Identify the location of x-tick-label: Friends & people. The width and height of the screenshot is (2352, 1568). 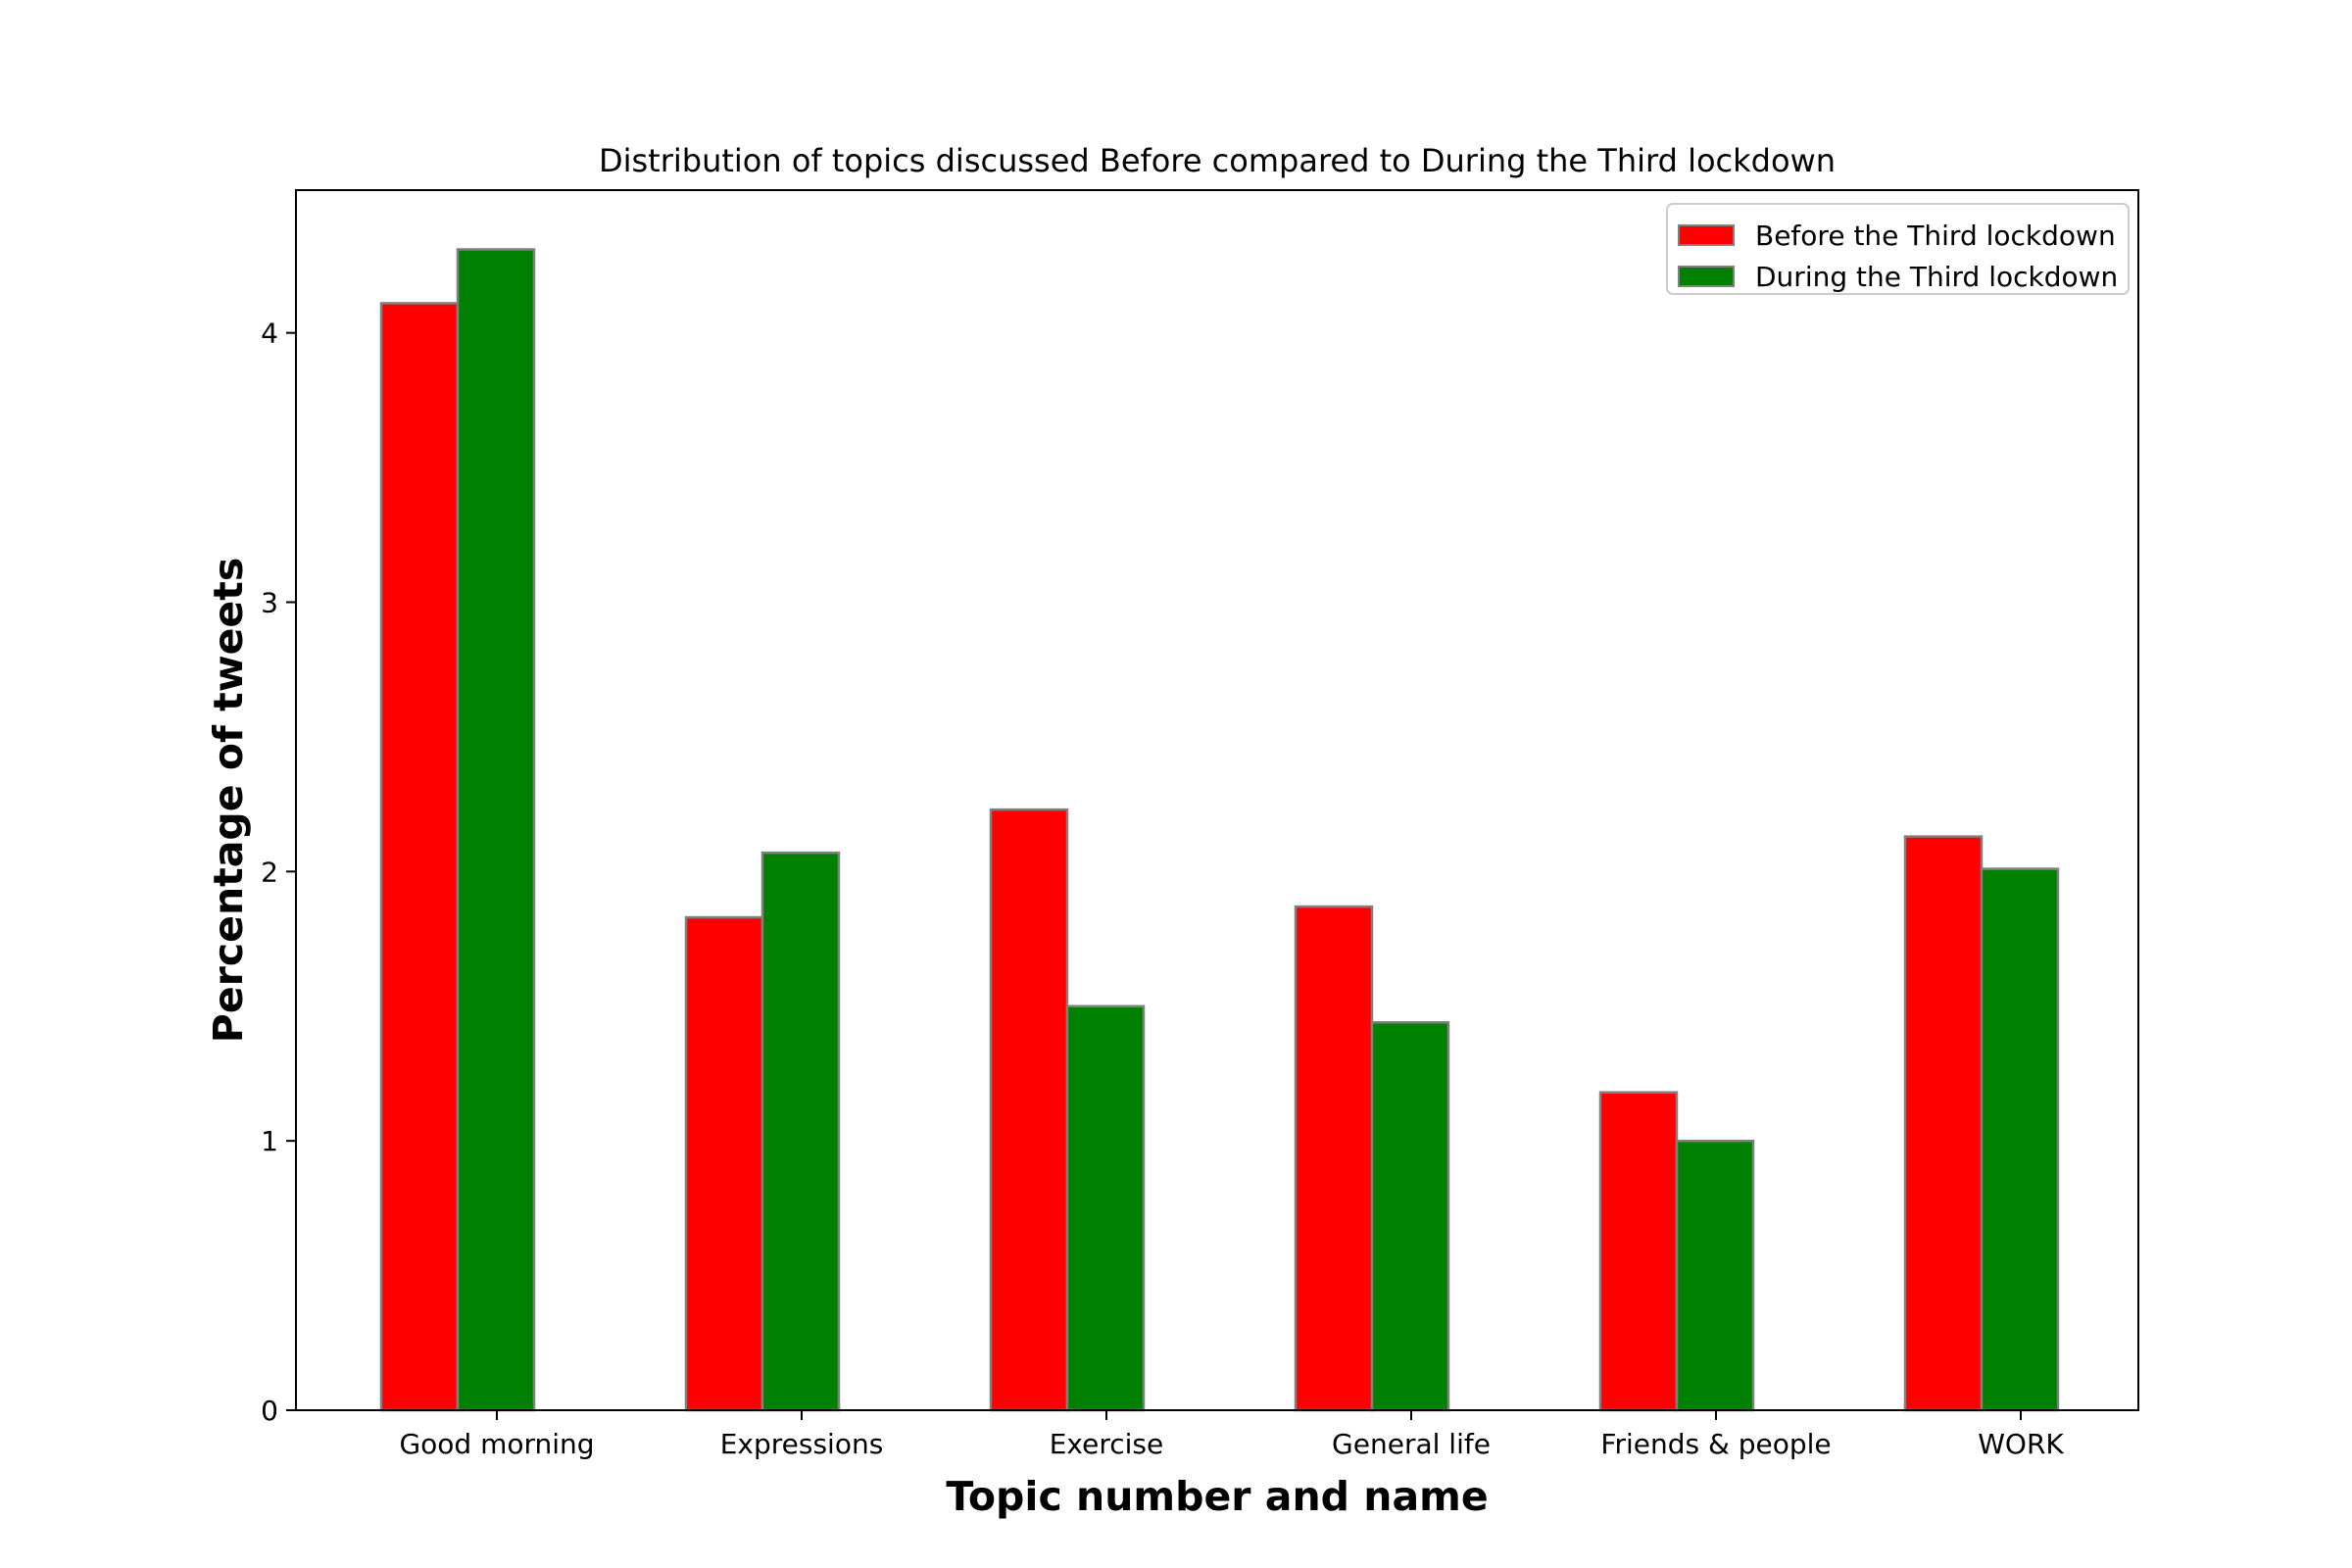
(1715, 1444).